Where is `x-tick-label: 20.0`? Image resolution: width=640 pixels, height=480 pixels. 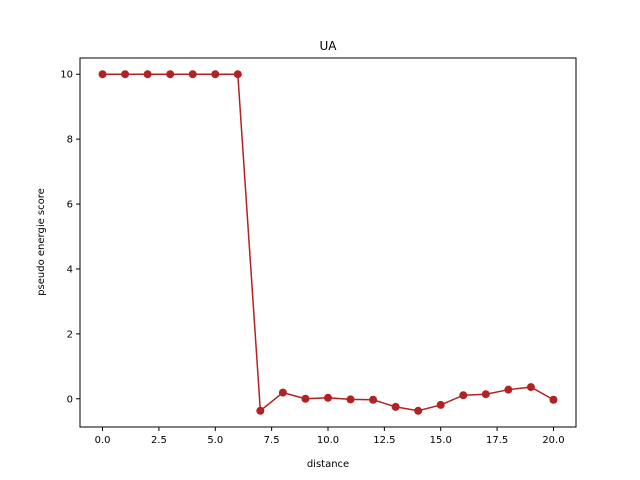
x-tick-label: 20.0 is located at coordinates (553, 440).